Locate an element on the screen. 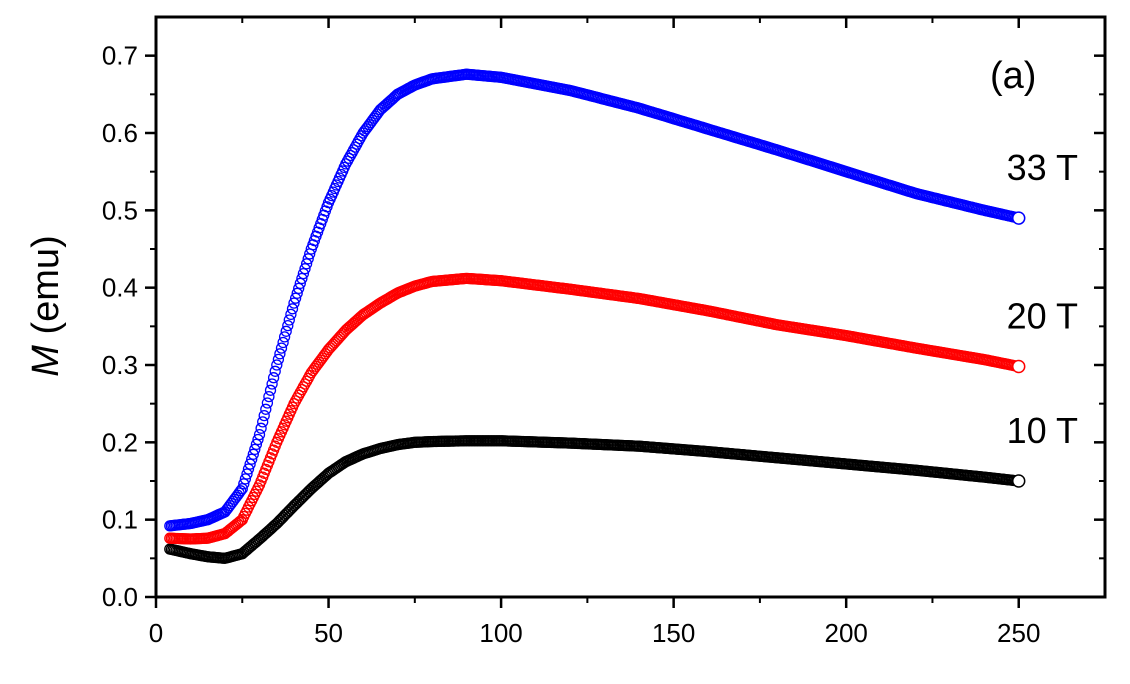 The width and height of the screenshot is (1130, 684). x-tick-label: 200 is located at coordinates (845, 633).